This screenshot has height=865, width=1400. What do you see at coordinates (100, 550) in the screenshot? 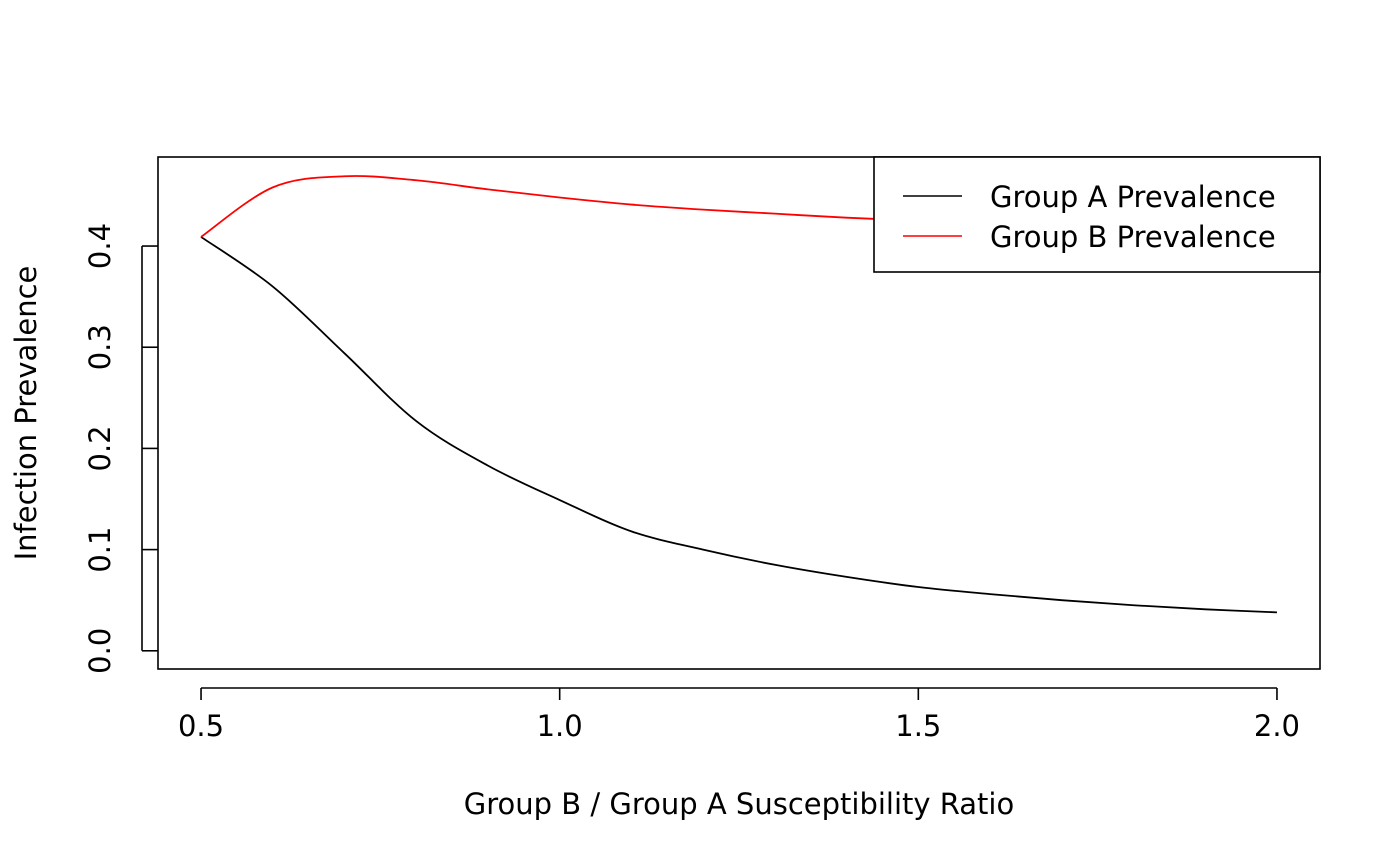
I see `y-tick-label: 0.1` at bounding box center [100, 550].